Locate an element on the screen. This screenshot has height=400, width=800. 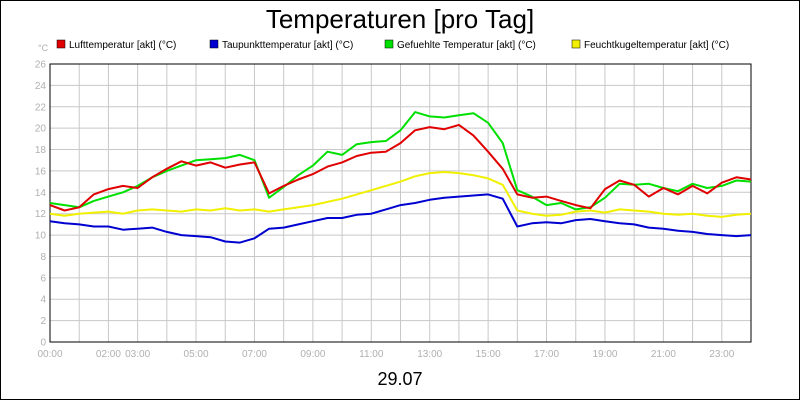
legend-label: Feuchtkugeltemperatur [akt] (°C) is located at coordinates (656, 45).